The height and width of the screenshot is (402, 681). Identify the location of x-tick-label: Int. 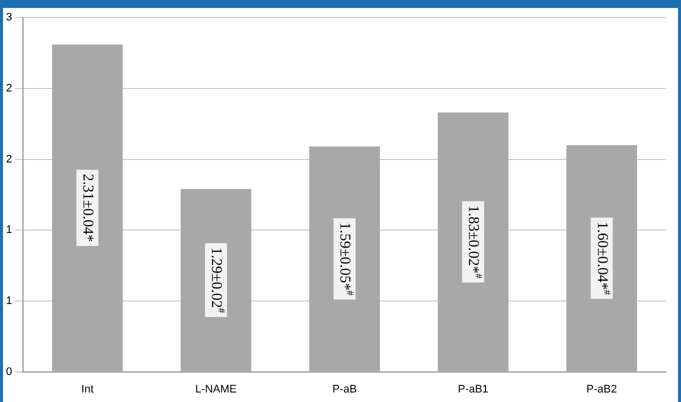
(87, 389).